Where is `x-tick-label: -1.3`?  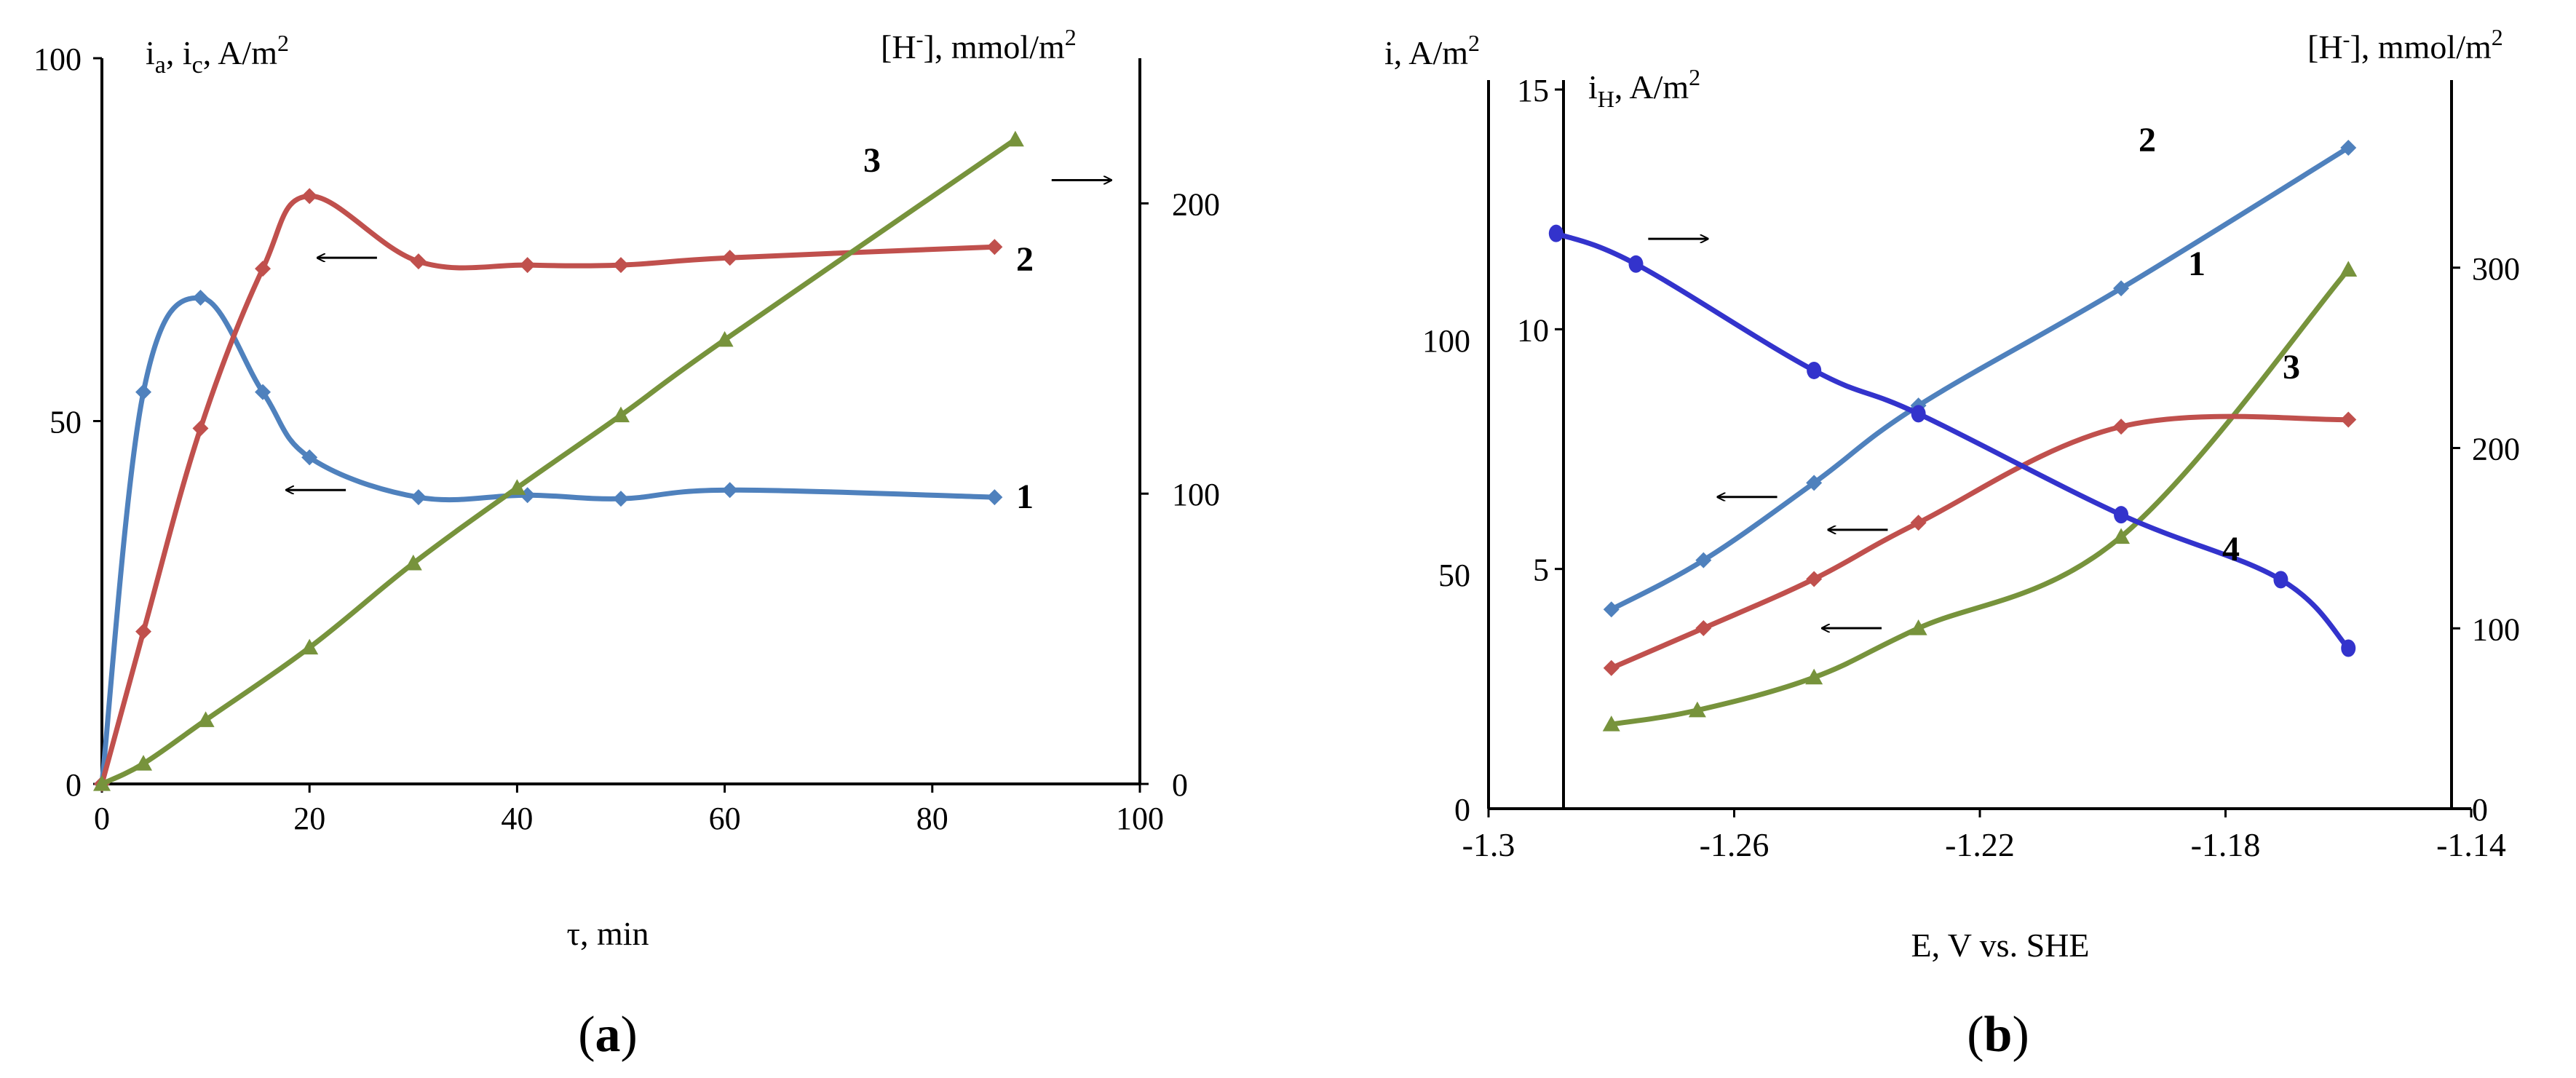
x-tick-label: -1.3 is located at coordinates (1488, 845).